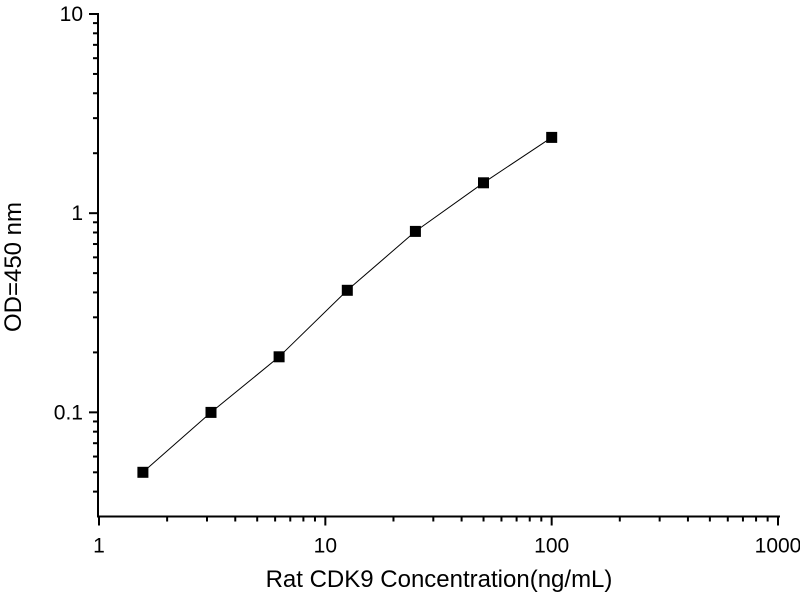  What do you see at coordinates (68, 412) in the screenshot?
I see `y-tick-label: 0.1` at bounding box center [68, 412].